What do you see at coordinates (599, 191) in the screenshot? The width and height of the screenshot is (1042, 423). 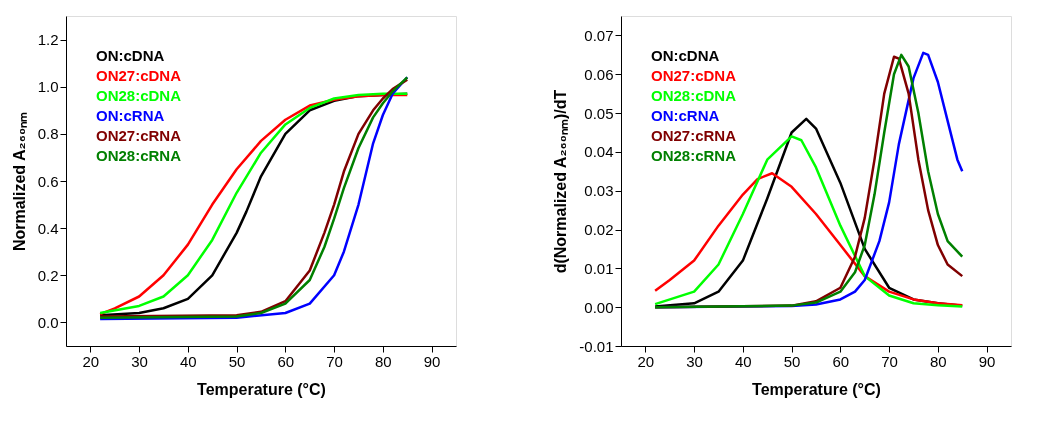 I see `y-tick-label: 0.03` at bounding box center [599, 191].